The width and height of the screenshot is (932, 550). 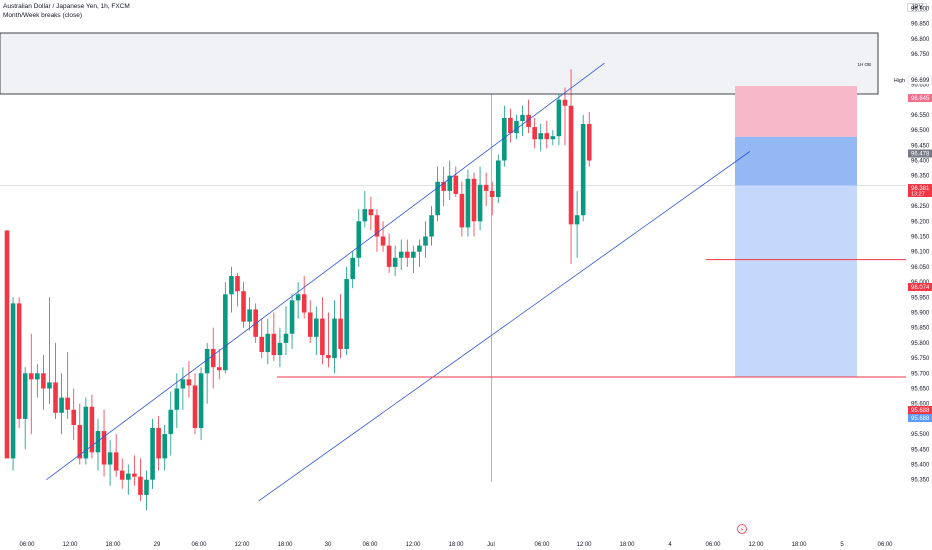 I want to click on time-tick-label: 29, so click(x=157, y=545).